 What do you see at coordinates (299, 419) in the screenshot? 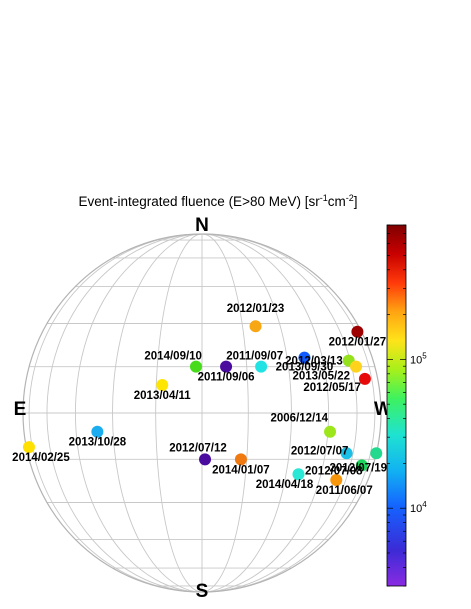
I see `event-label: 2006/12/14` at bounding box center [299, 419].